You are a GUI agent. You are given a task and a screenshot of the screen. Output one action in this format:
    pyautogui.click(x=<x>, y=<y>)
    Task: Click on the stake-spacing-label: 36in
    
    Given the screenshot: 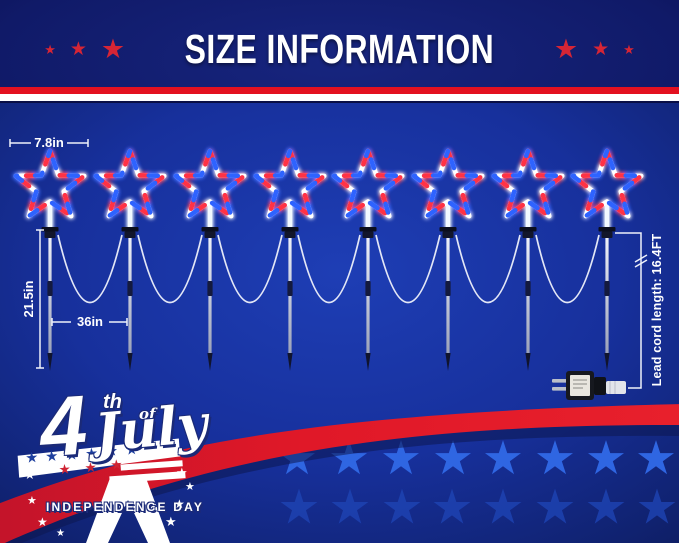 What is the action you would take?
    pyautogui.click(x=89, y=321)
    